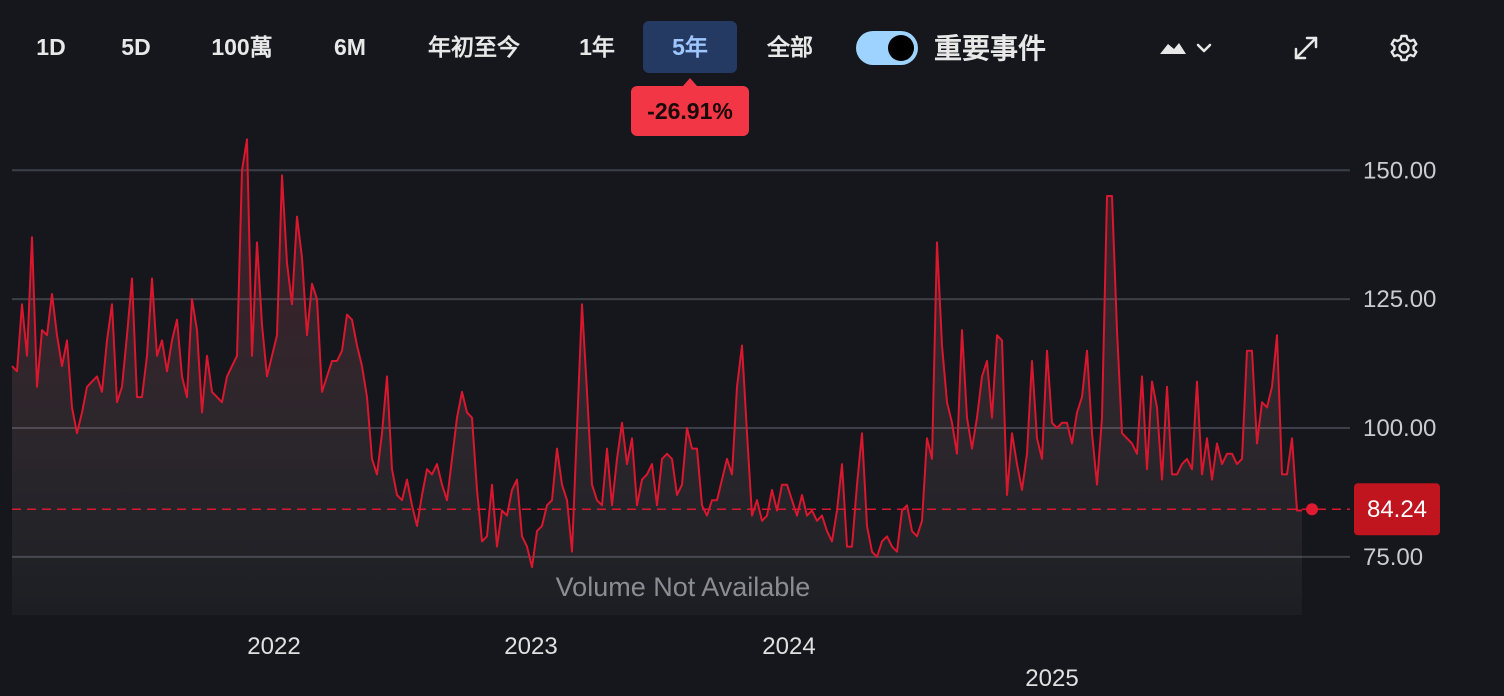  I want to click on toggle-knob, so click(901, 48).